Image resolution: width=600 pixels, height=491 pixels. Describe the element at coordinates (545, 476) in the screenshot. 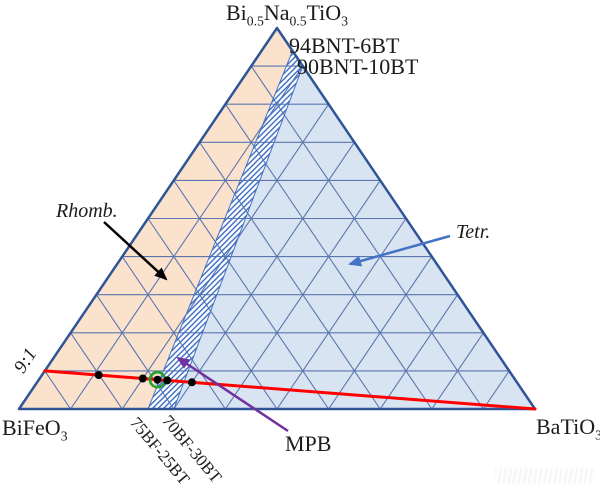

I see `watermark` at that location.